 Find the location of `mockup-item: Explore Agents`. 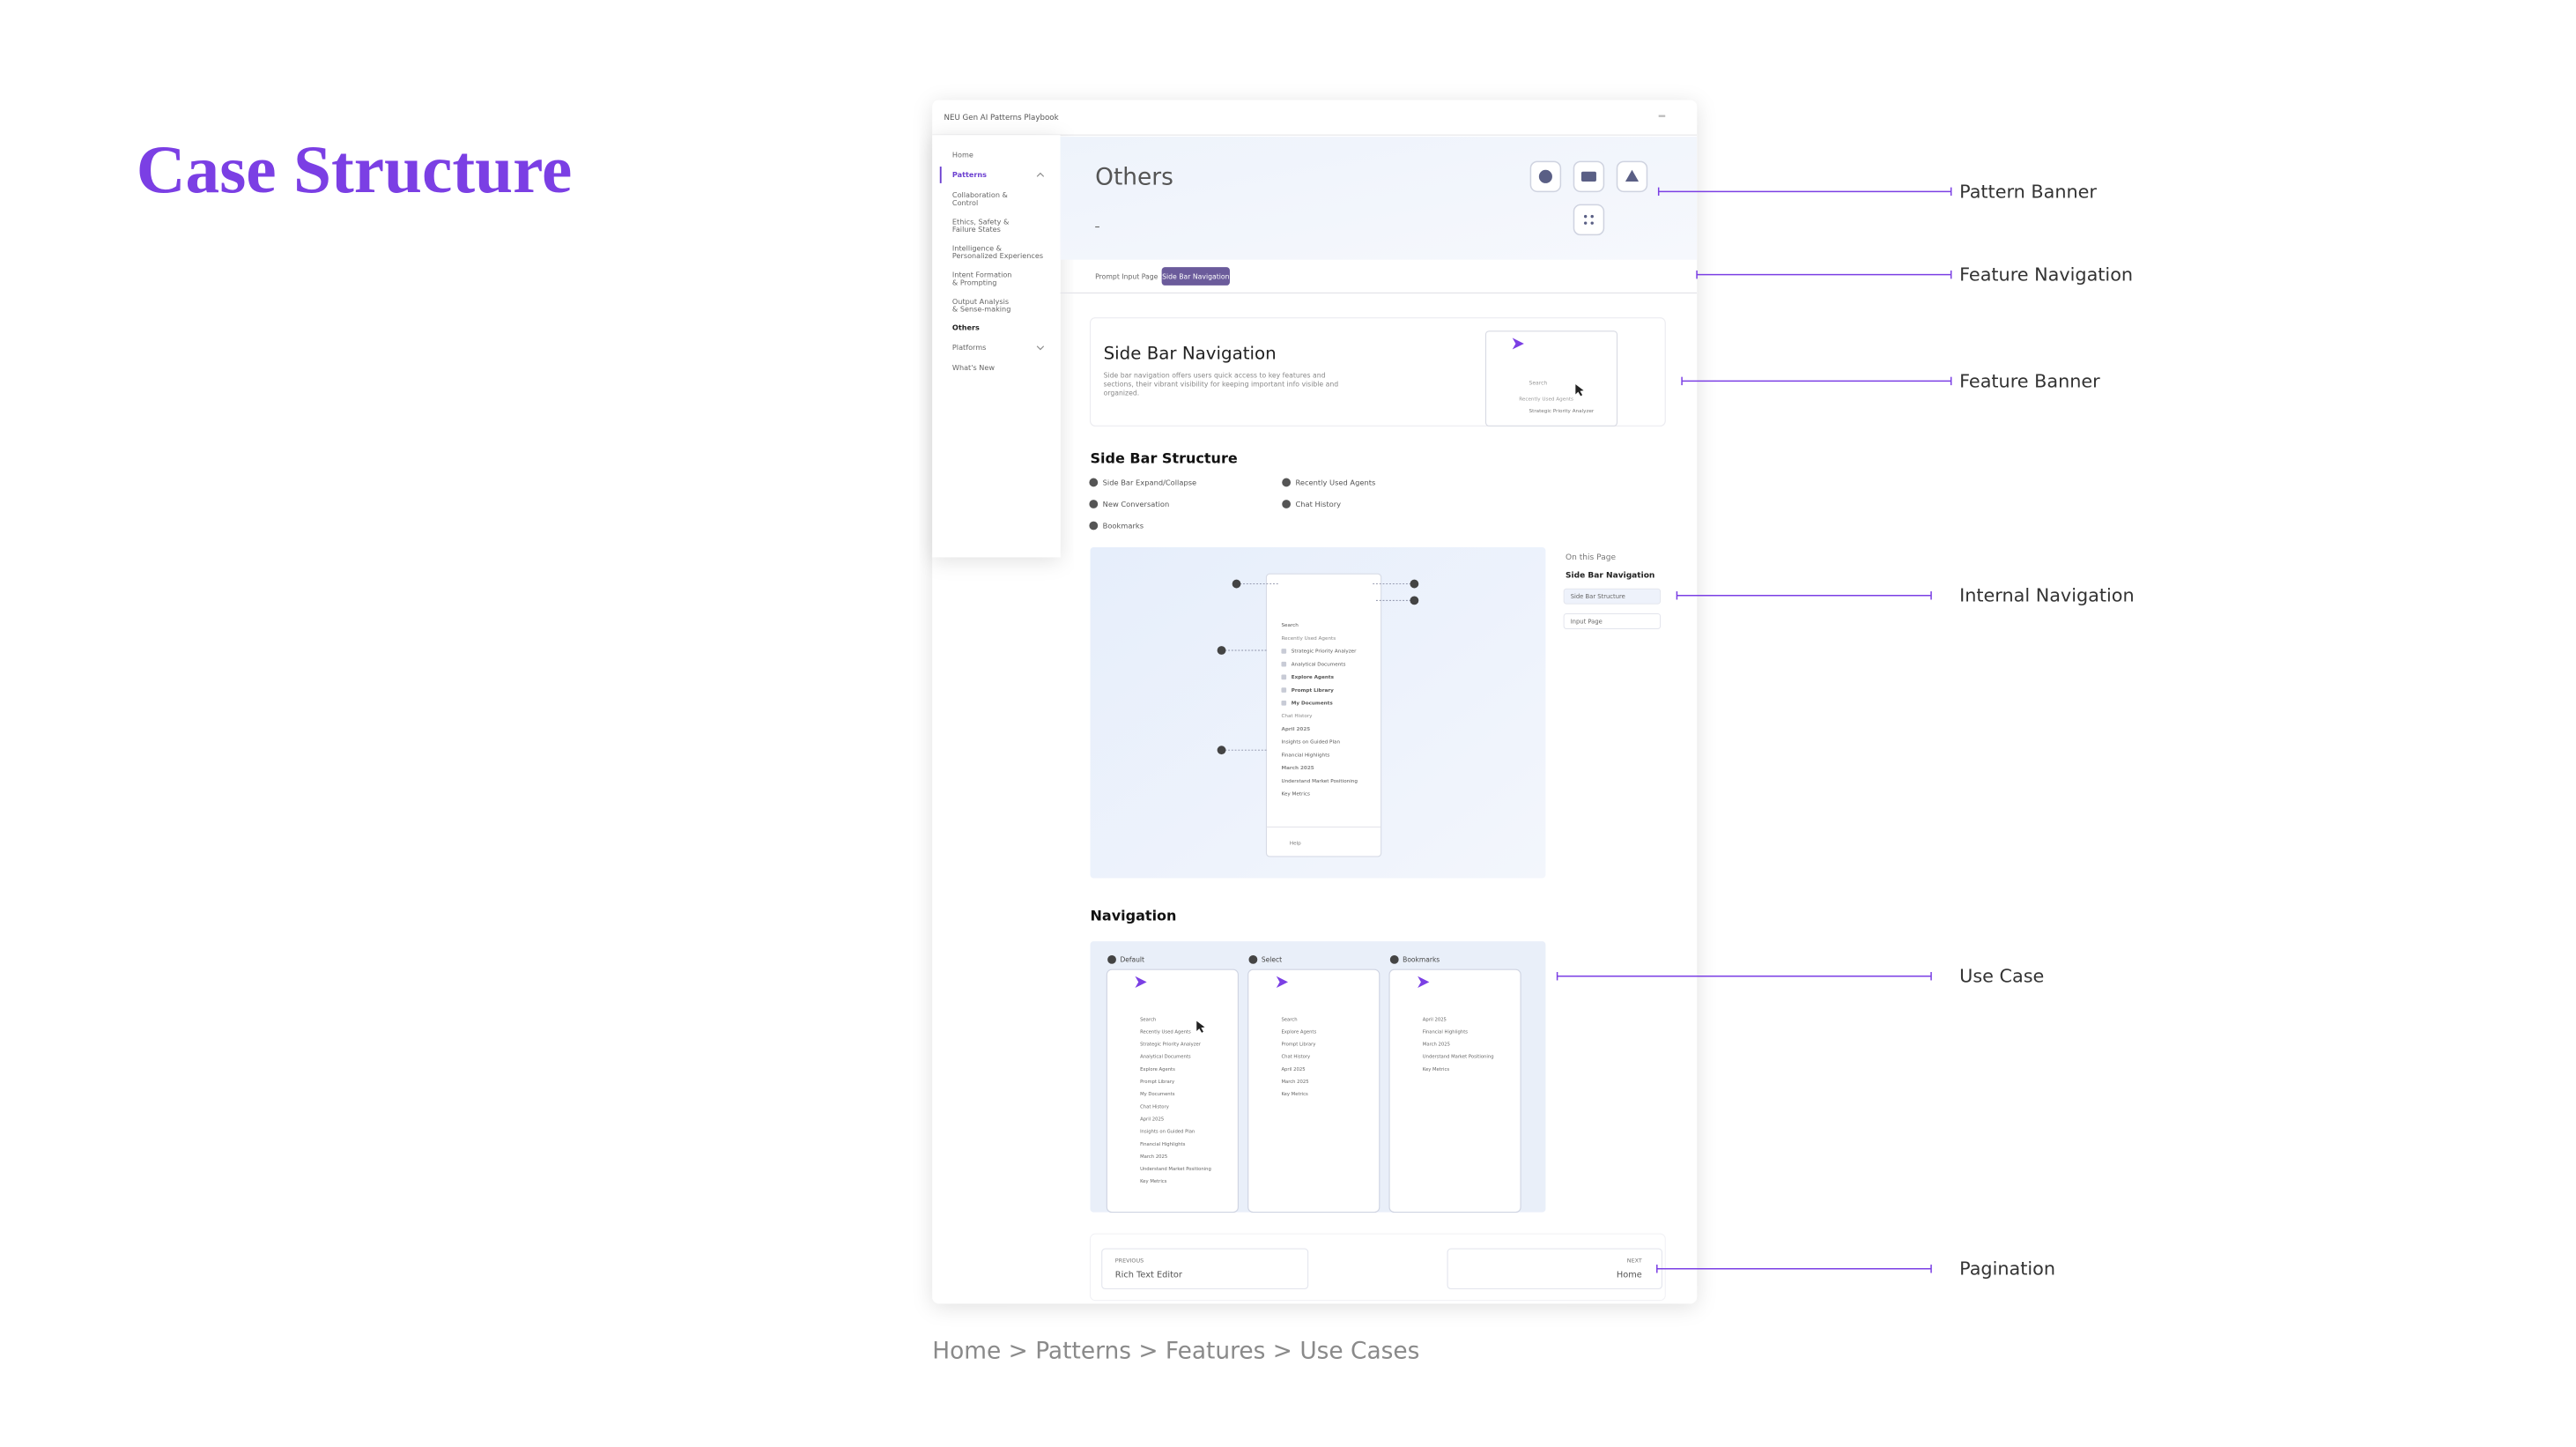

mockup-item: Explore Agents is located at coordinates (1313, 678).